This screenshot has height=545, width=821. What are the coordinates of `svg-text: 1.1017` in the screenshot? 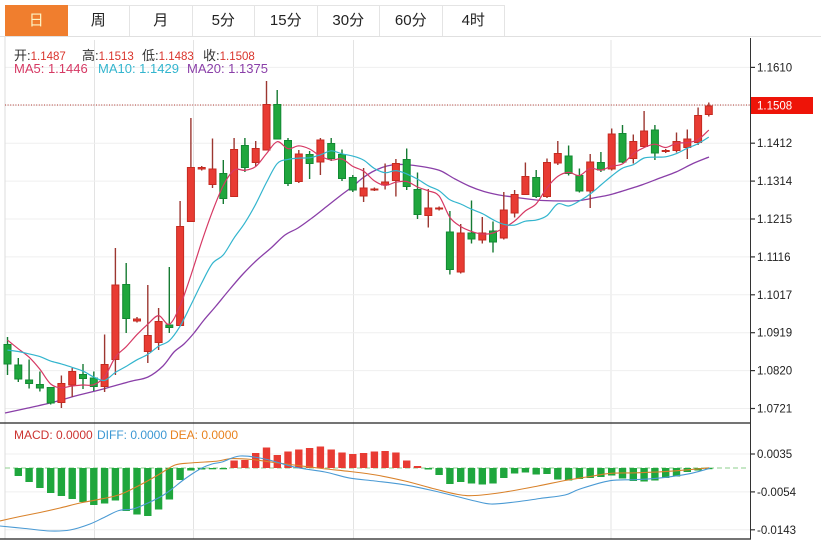 It's located at (774, 296).